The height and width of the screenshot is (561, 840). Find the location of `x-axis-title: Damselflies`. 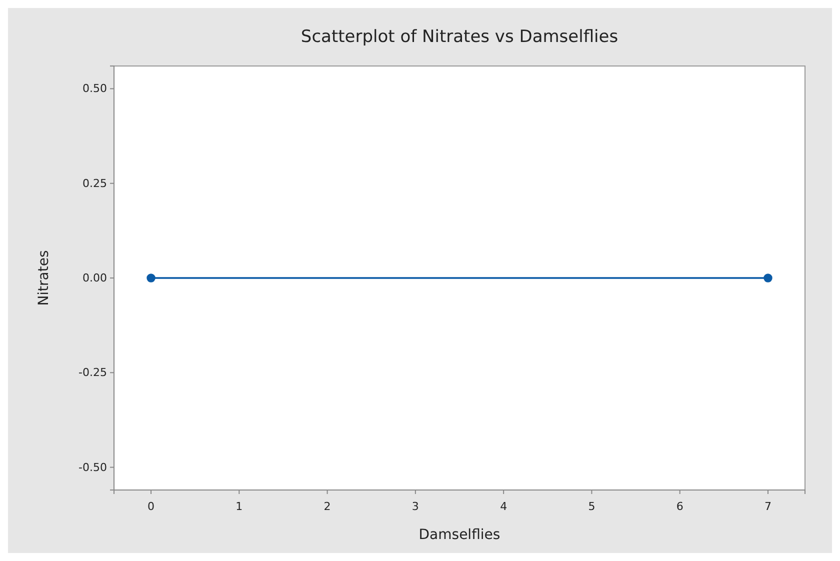

x-axis-title: Damselflies is located at coordinates (459, 535).